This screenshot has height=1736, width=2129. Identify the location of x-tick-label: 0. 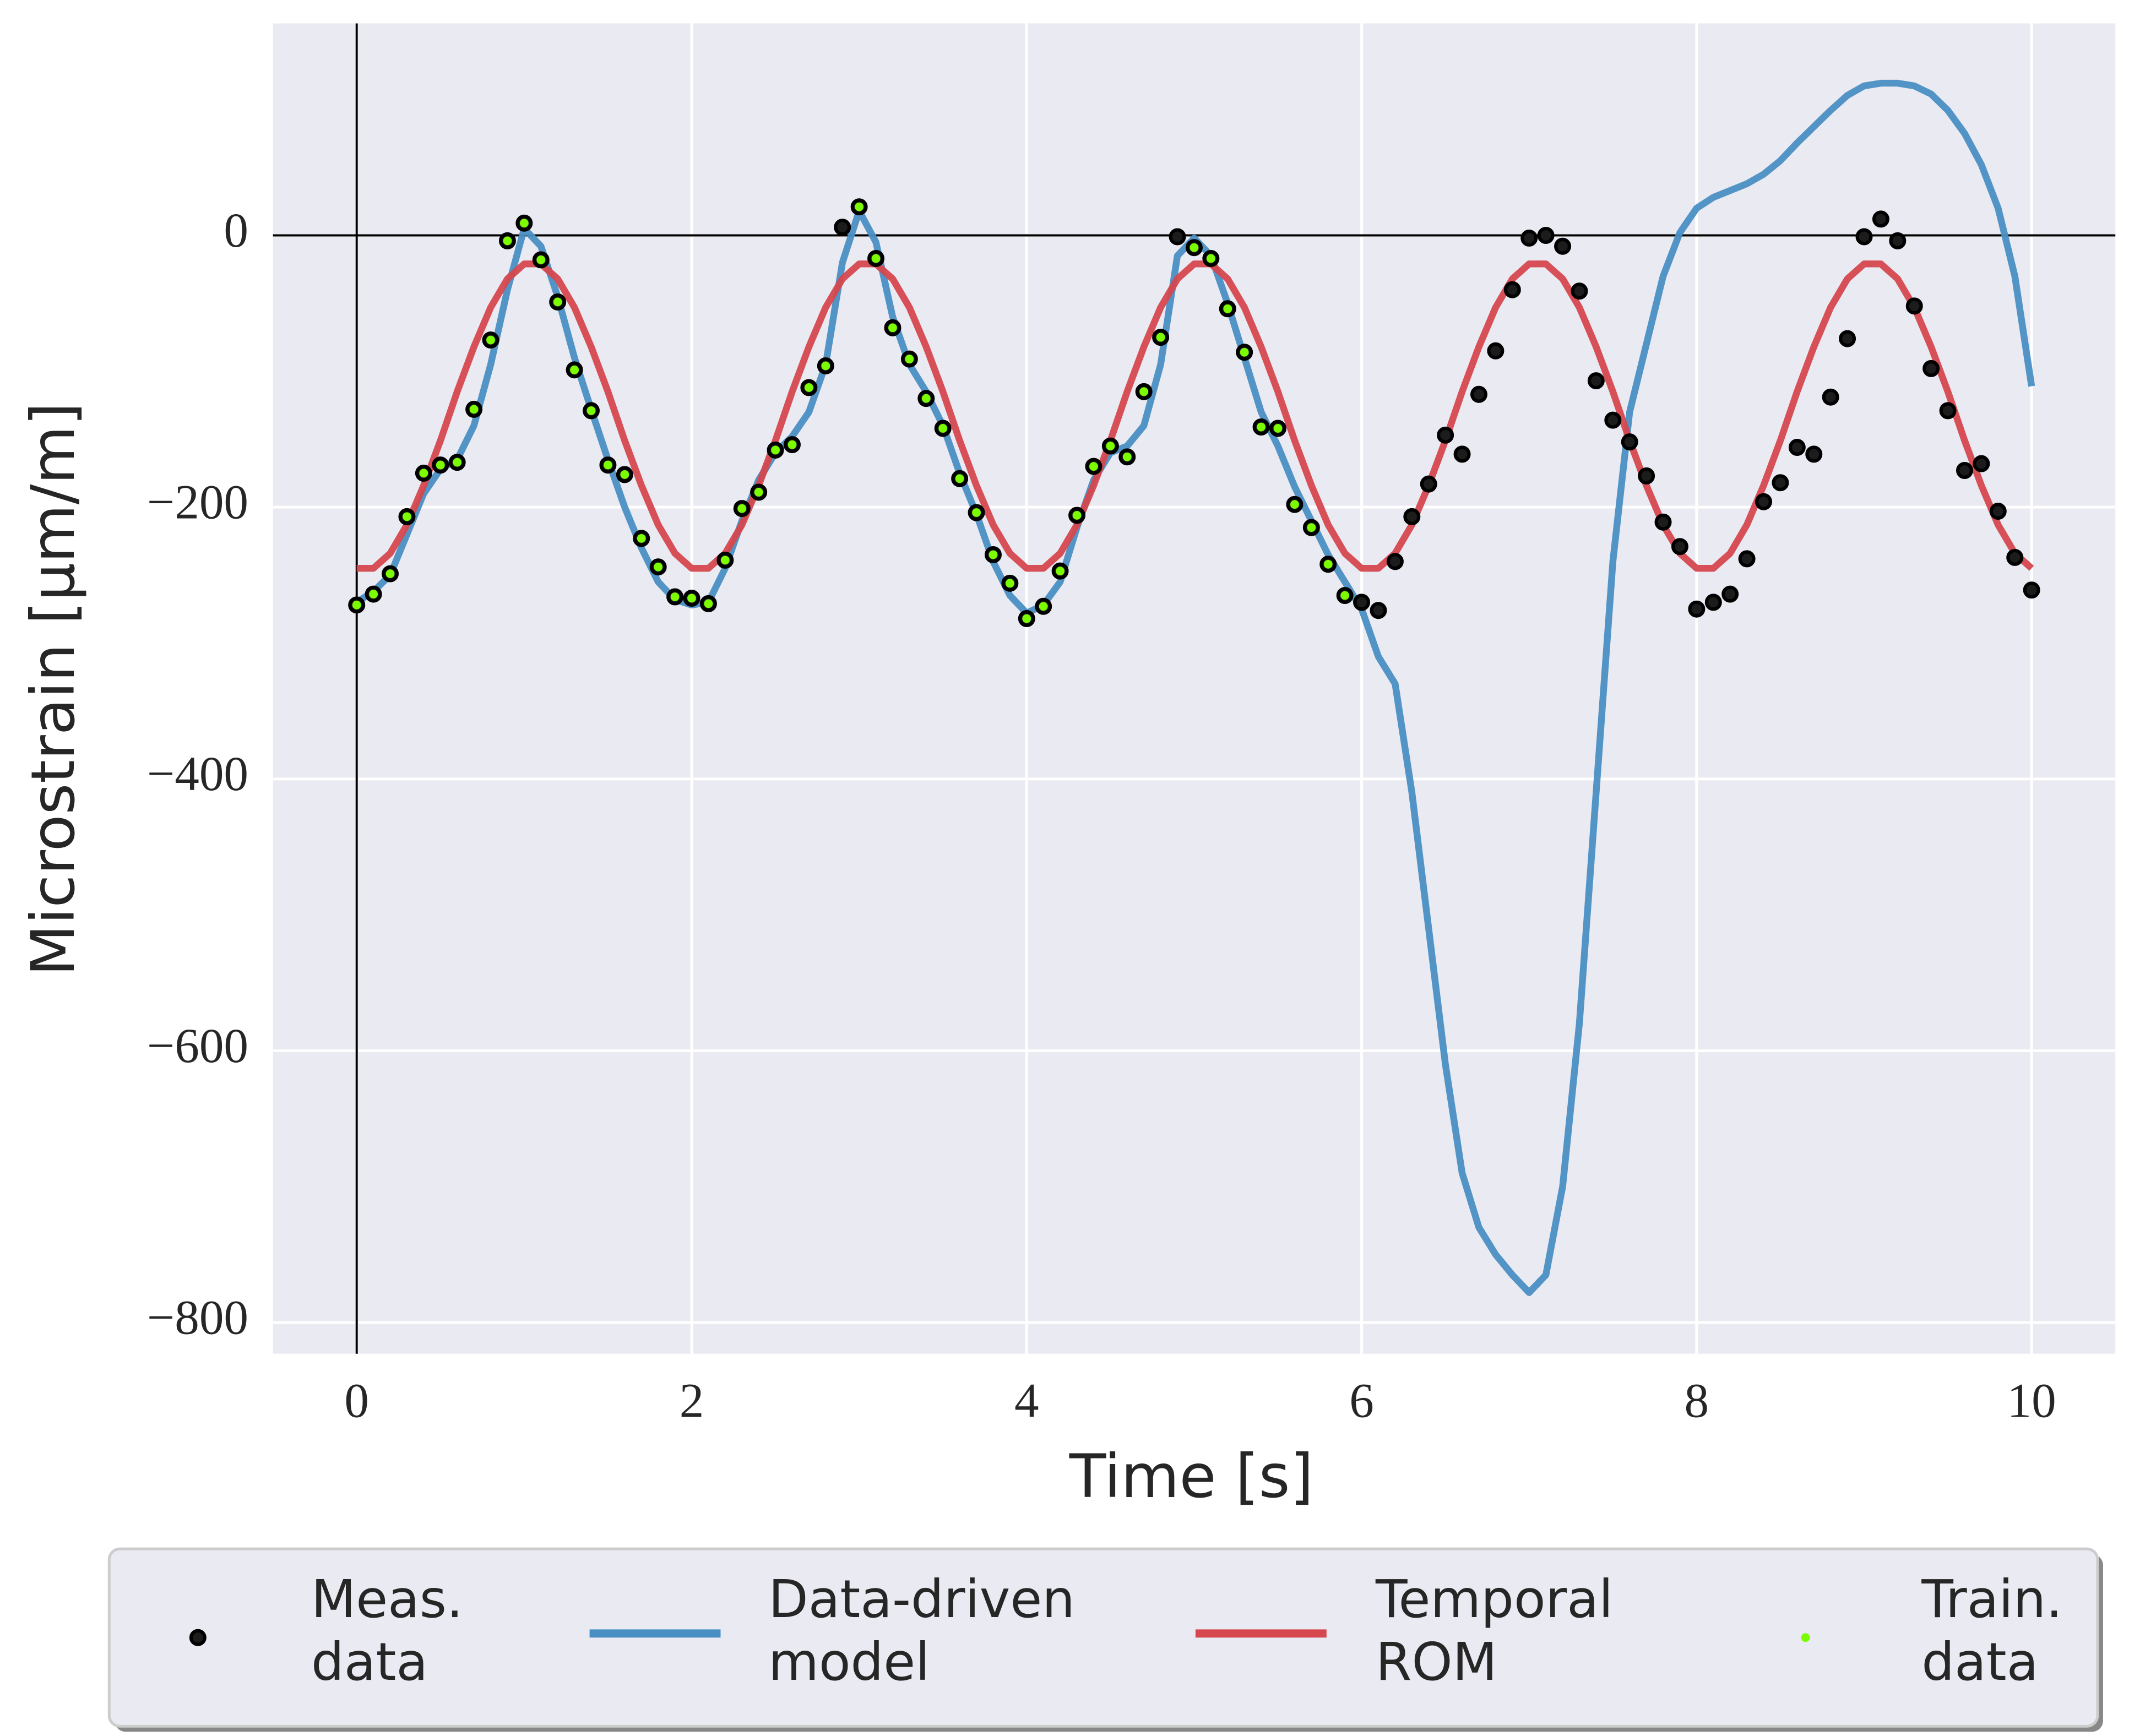
(356, 1401).